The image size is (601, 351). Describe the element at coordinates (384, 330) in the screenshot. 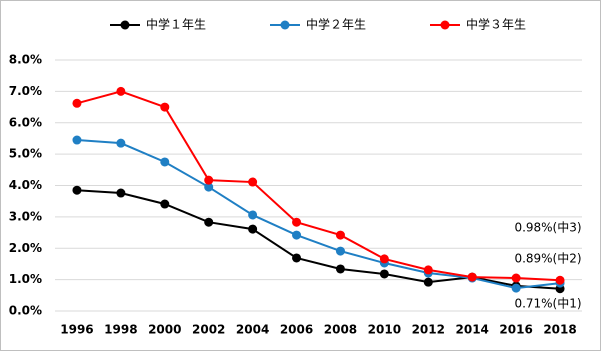

I see `x-tick-label: 2010` at that location.